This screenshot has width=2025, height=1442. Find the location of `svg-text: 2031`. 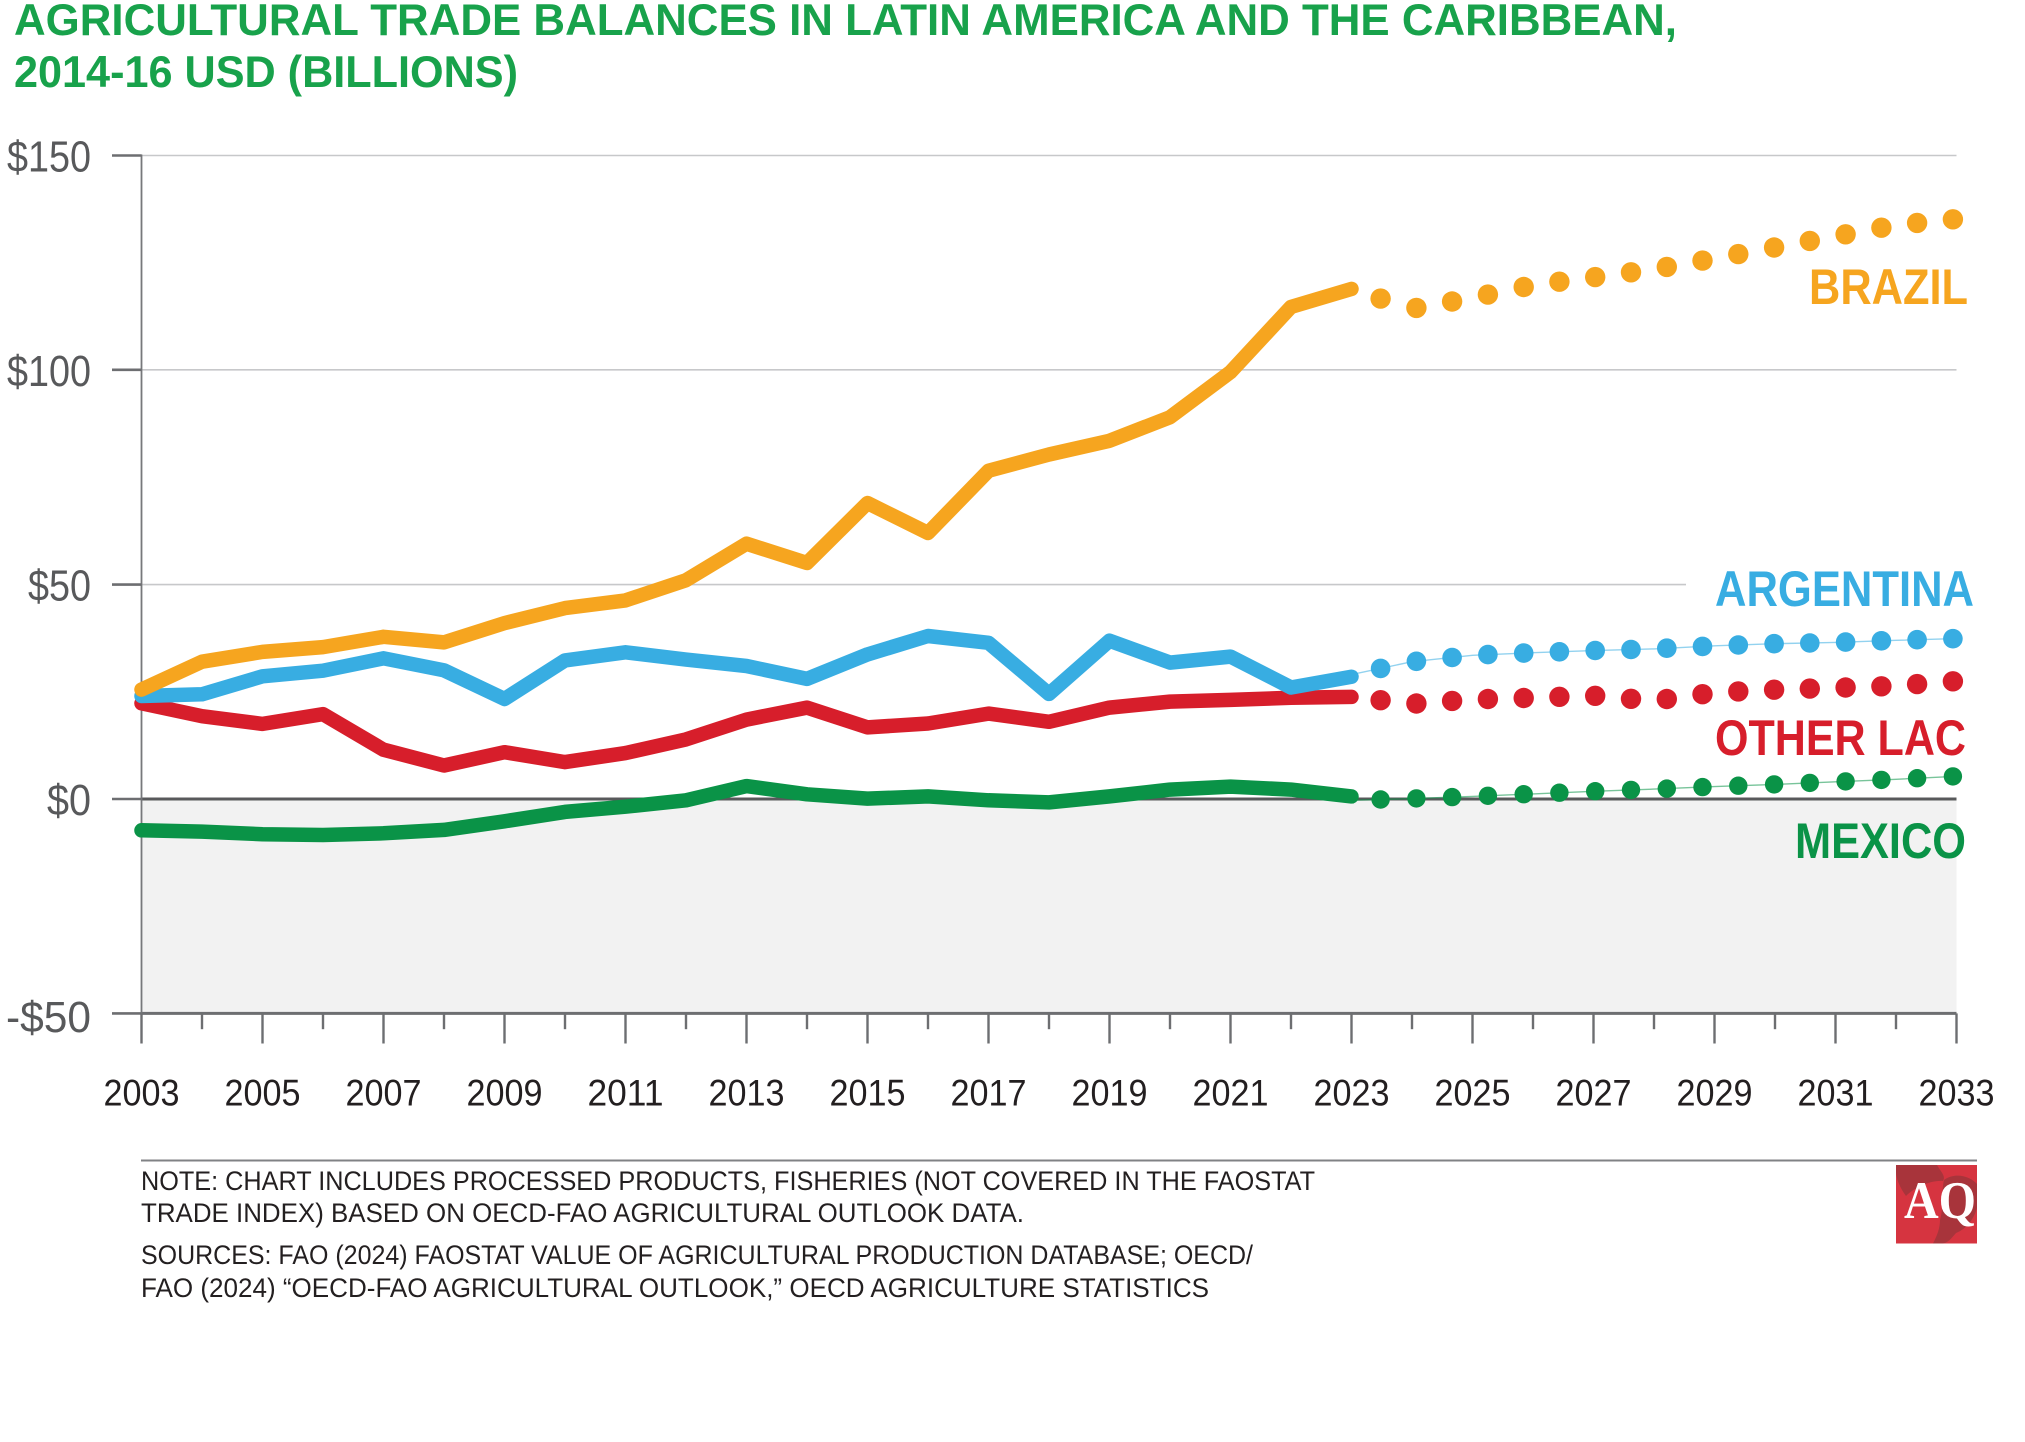

svg-text: 2031 is located at coordinates (1836, 1093).